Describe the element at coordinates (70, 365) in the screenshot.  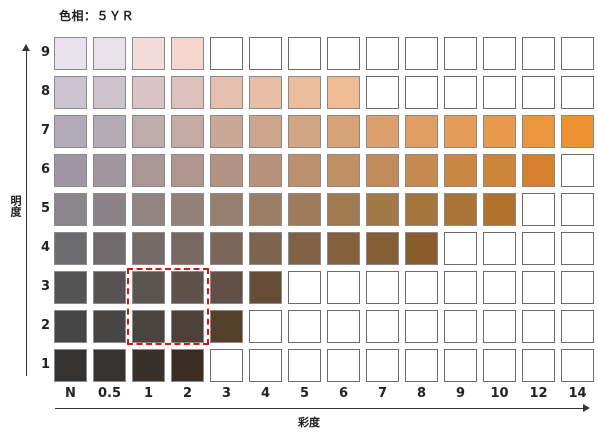
I see `color-chip-v1-cN` at that location.